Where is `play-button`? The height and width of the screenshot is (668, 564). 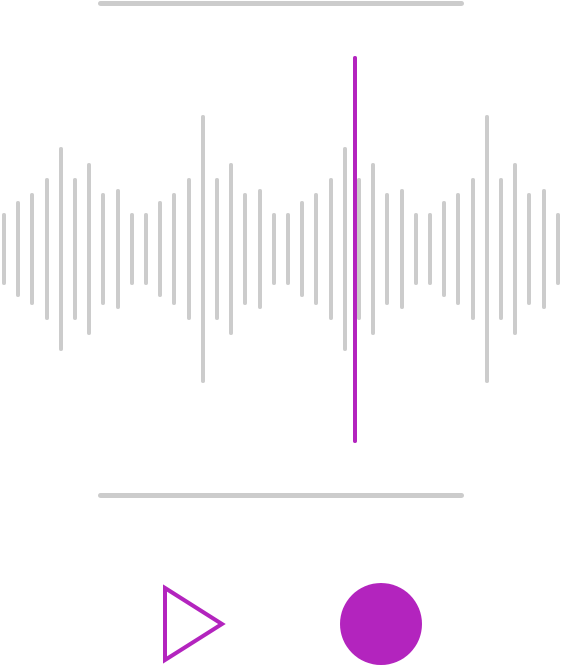
play-button is located at coordinates (193, 624).